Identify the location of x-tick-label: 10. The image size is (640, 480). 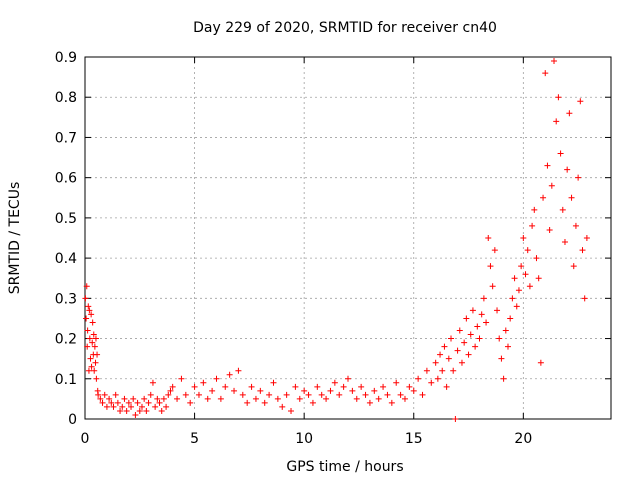
(304, 439).